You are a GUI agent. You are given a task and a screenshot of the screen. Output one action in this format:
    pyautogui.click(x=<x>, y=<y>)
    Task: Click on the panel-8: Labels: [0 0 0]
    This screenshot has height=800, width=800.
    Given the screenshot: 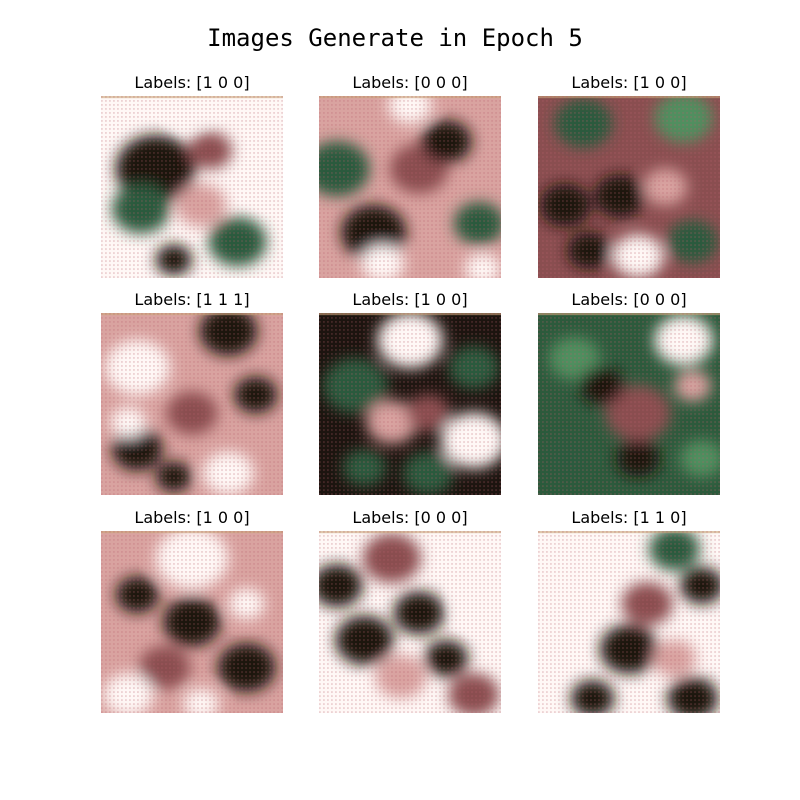 What is the action you would take?
    pyautogui.click(x=410, y=612)
    